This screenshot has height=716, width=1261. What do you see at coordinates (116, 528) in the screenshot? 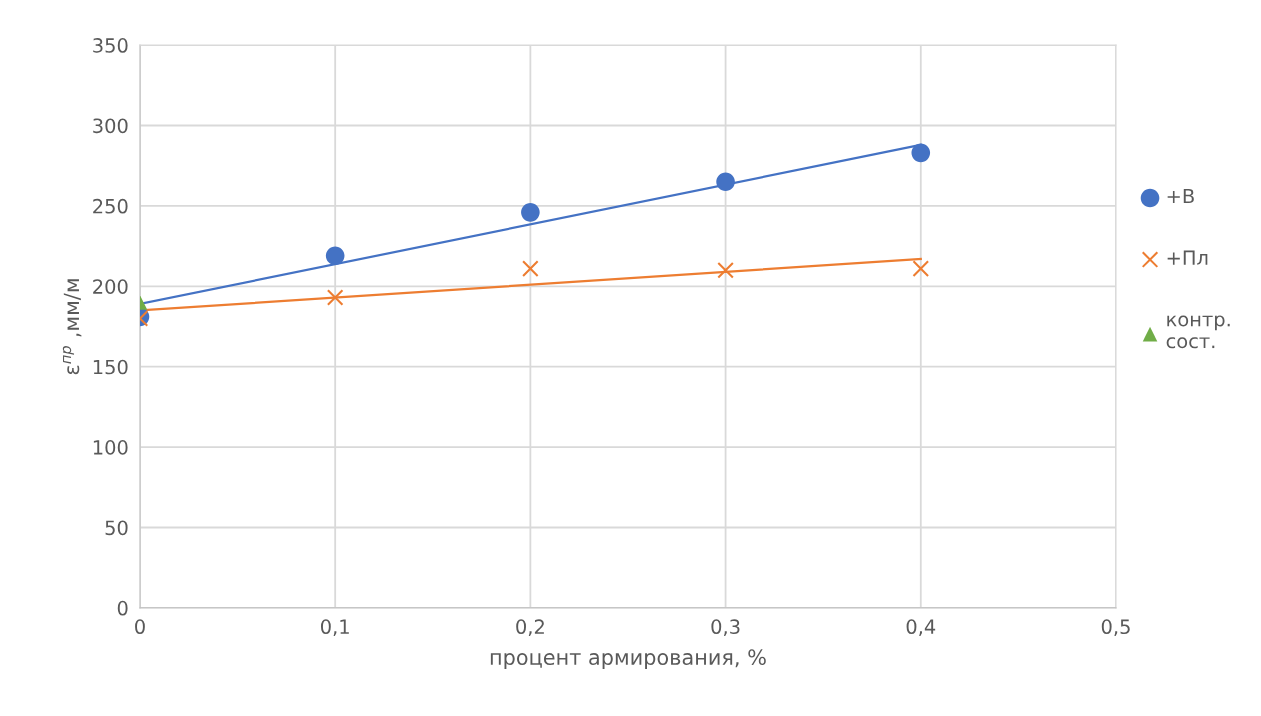
I see `y-tick-label: 50` at bounding box center [116, 528].